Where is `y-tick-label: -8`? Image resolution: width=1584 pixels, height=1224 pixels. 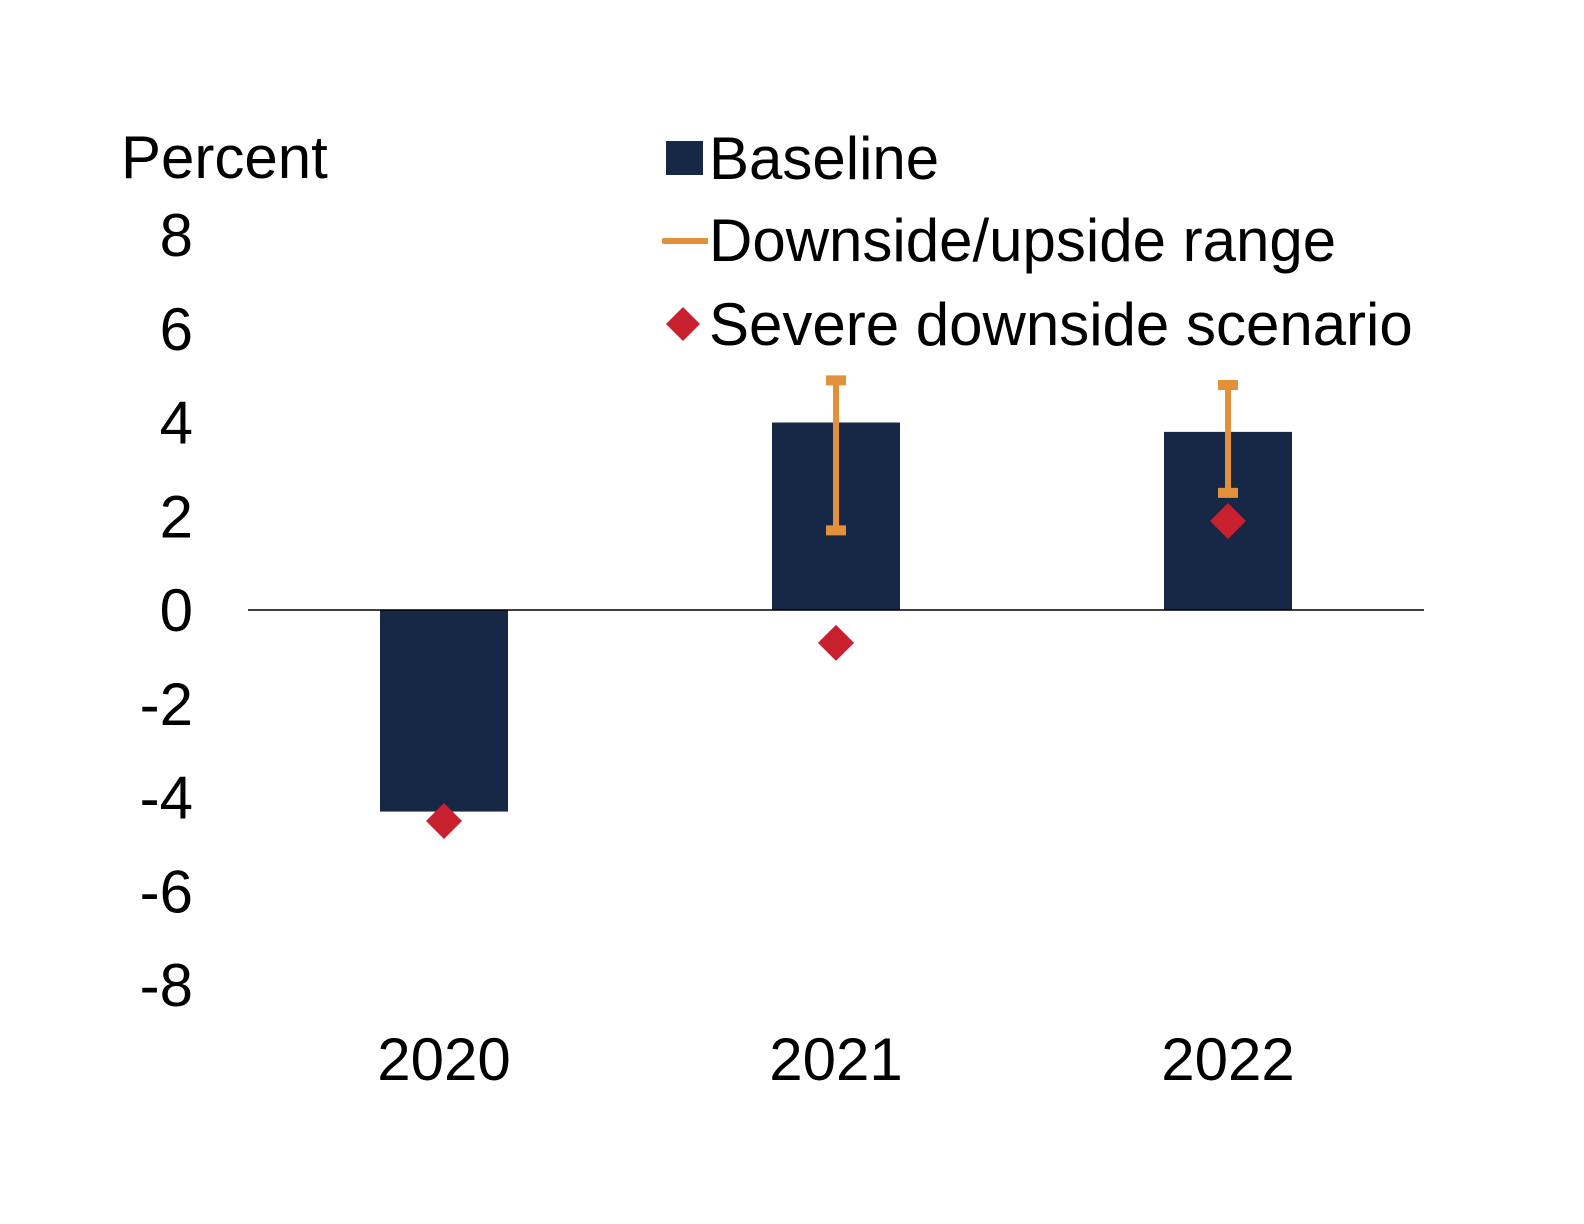
y-tick-label: -8 is located at coordinates (166, 985).